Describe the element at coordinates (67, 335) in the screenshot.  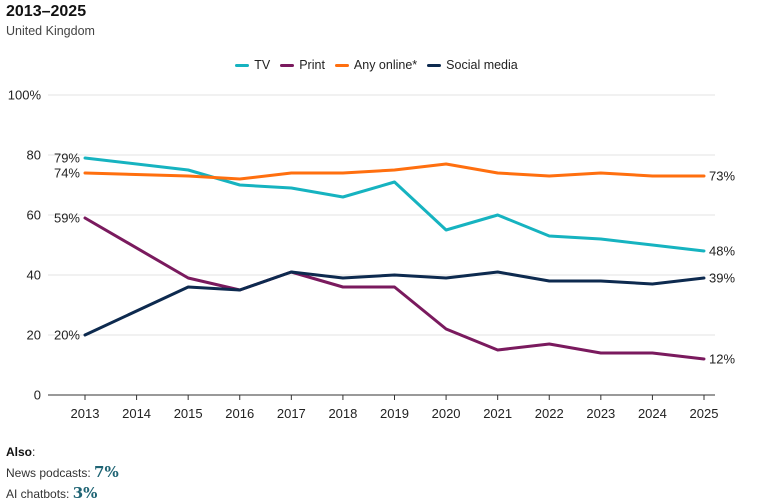
I see `start-label-social-media: 20%` at that location.